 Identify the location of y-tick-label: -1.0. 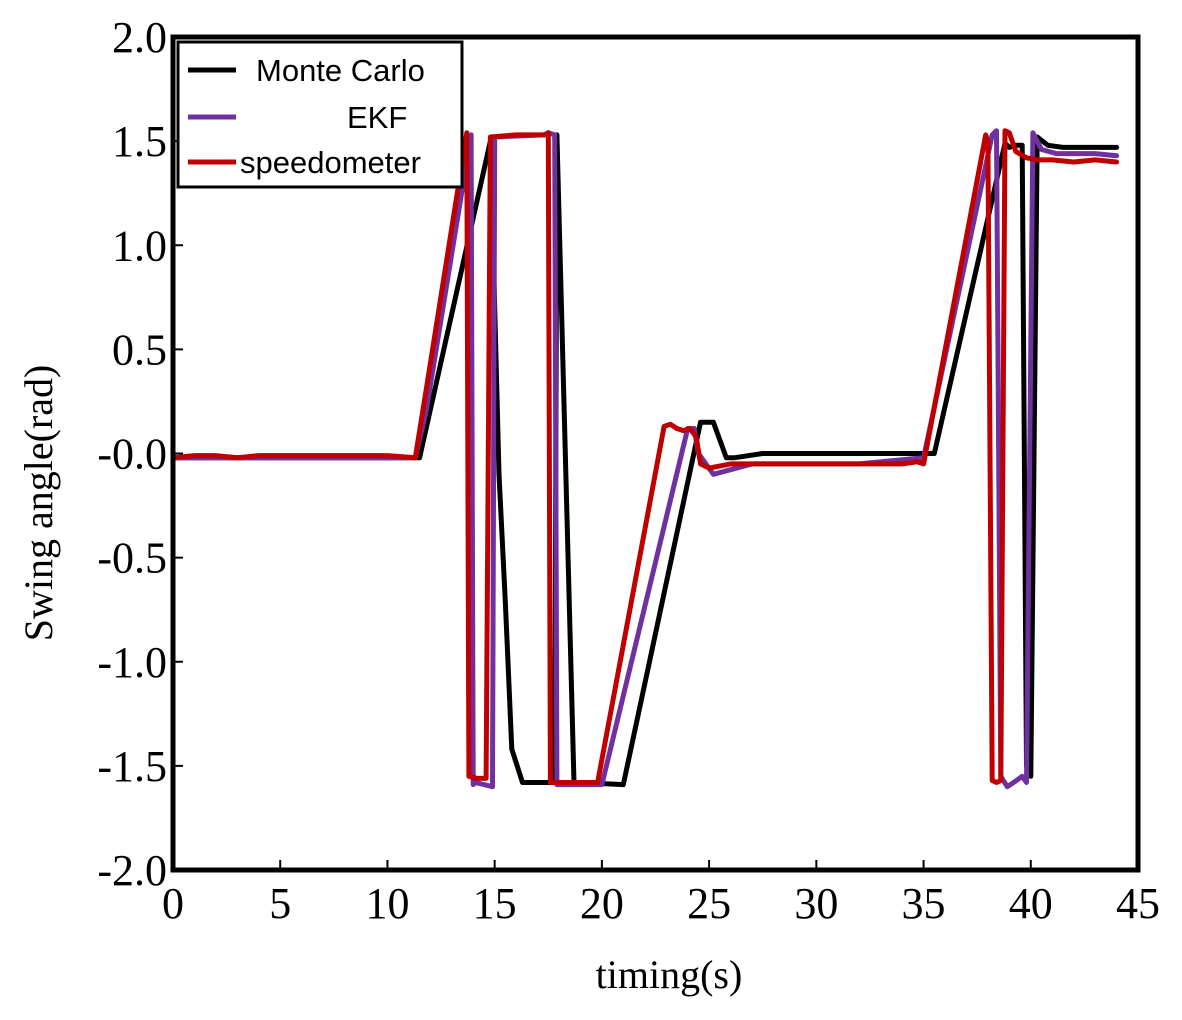
(132, 662).